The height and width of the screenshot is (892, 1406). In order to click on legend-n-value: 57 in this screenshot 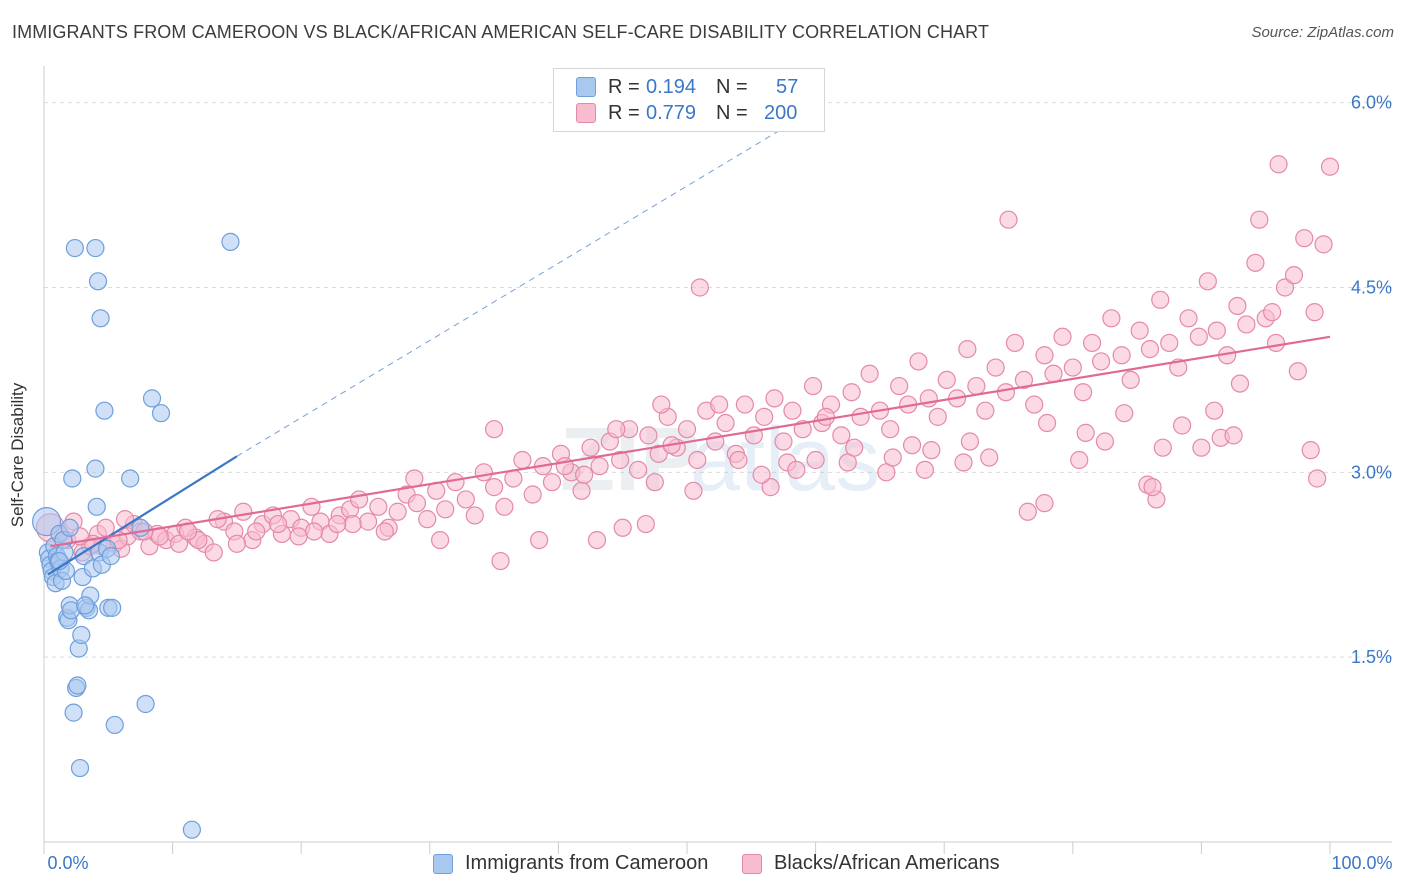, I will do `click(787, 86)`.